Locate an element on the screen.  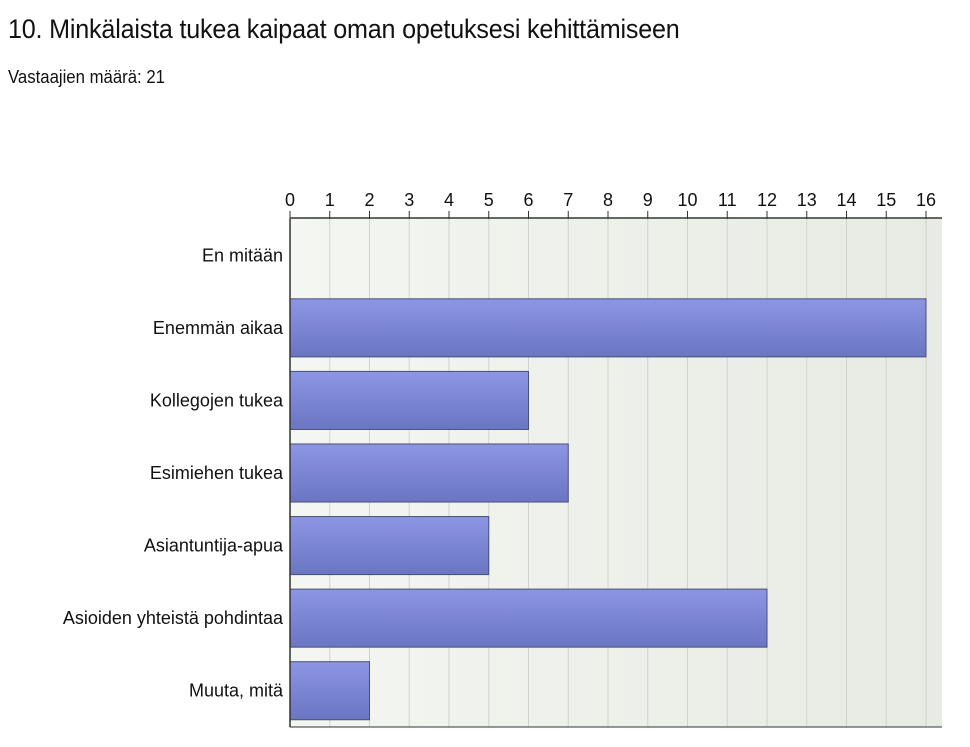
x-axis-ticks: 0 1 2 3 4 5 6 7 8 9 10 11 12 13 14 15 16 is located at coordinates (610, 204).